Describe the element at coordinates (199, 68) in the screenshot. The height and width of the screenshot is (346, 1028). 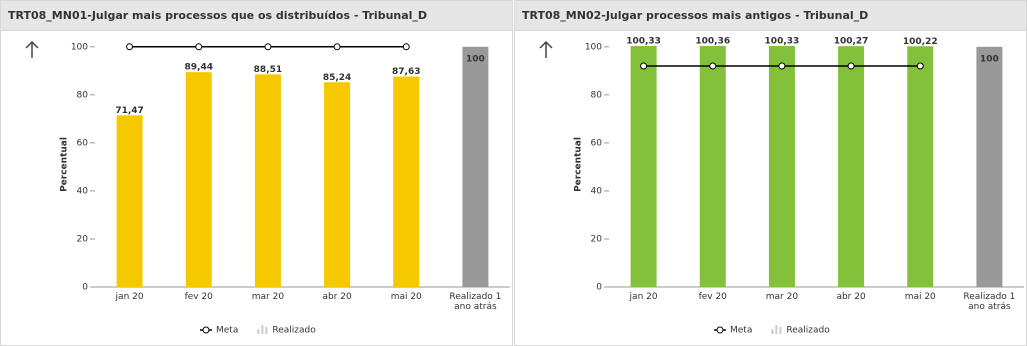
I see `data-label: 89,44` at that location.